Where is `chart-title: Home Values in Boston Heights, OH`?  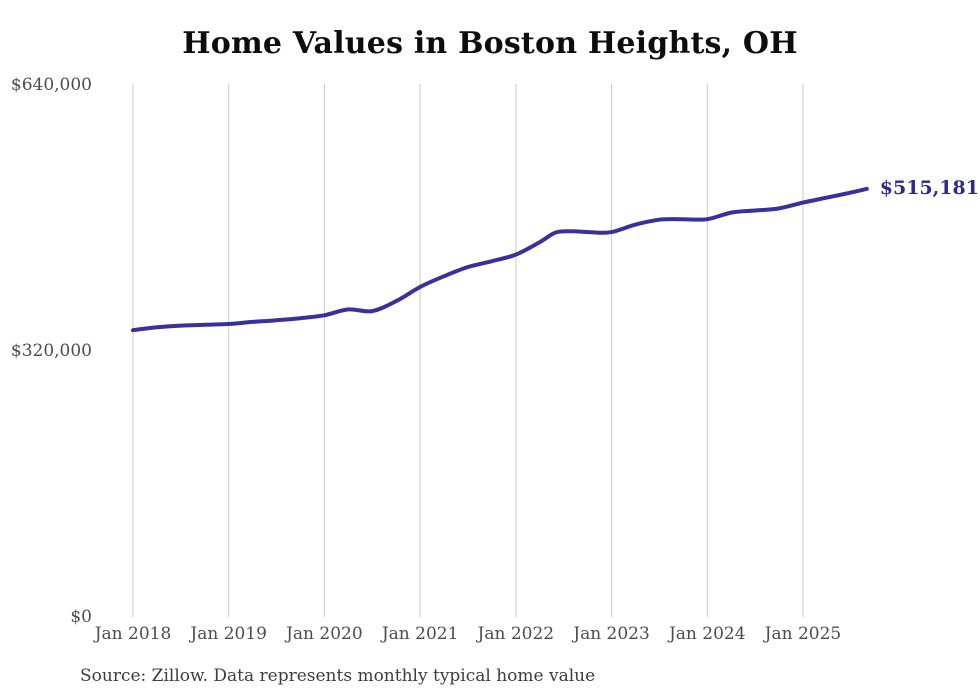 chart-title: Home Values in Boston Heights, OH is located at coordinates (490, 43).